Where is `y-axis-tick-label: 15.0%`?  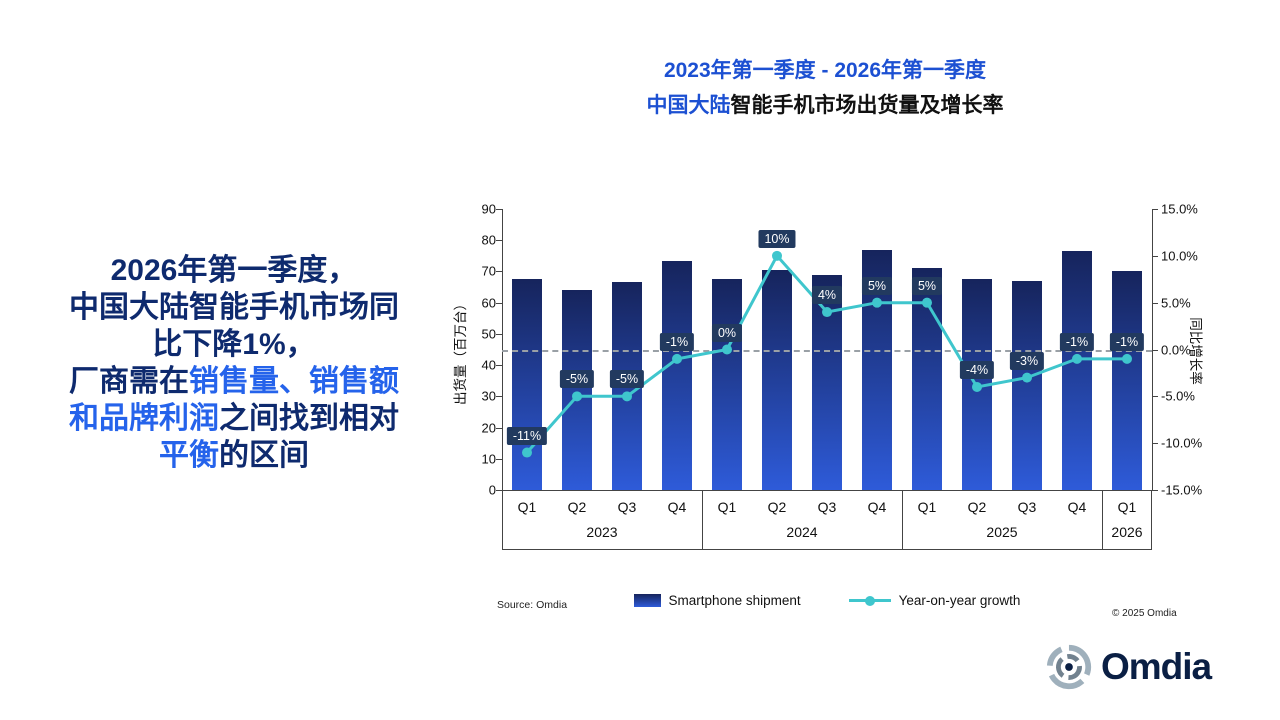
y-axis-tick-label: 15.0% is located at coordinates (1179, 209).